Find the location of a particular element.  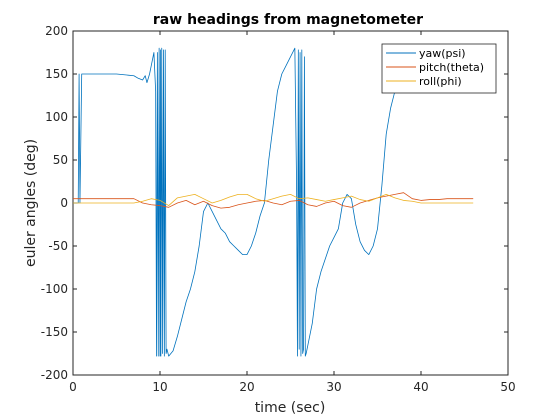

legend-label-2: roll(phi) is located at coordinates (440, 81).